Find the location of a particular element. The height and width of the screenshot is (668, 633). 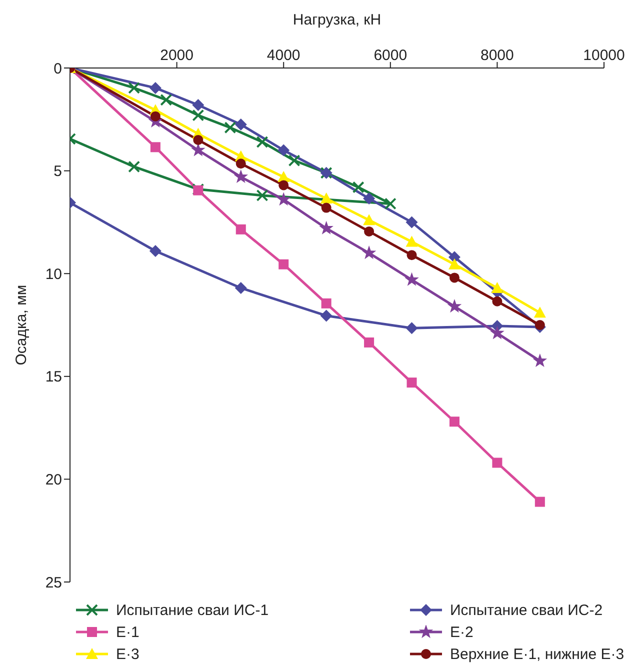

legend-label: Е·1 is located at coordinates (128, 632).